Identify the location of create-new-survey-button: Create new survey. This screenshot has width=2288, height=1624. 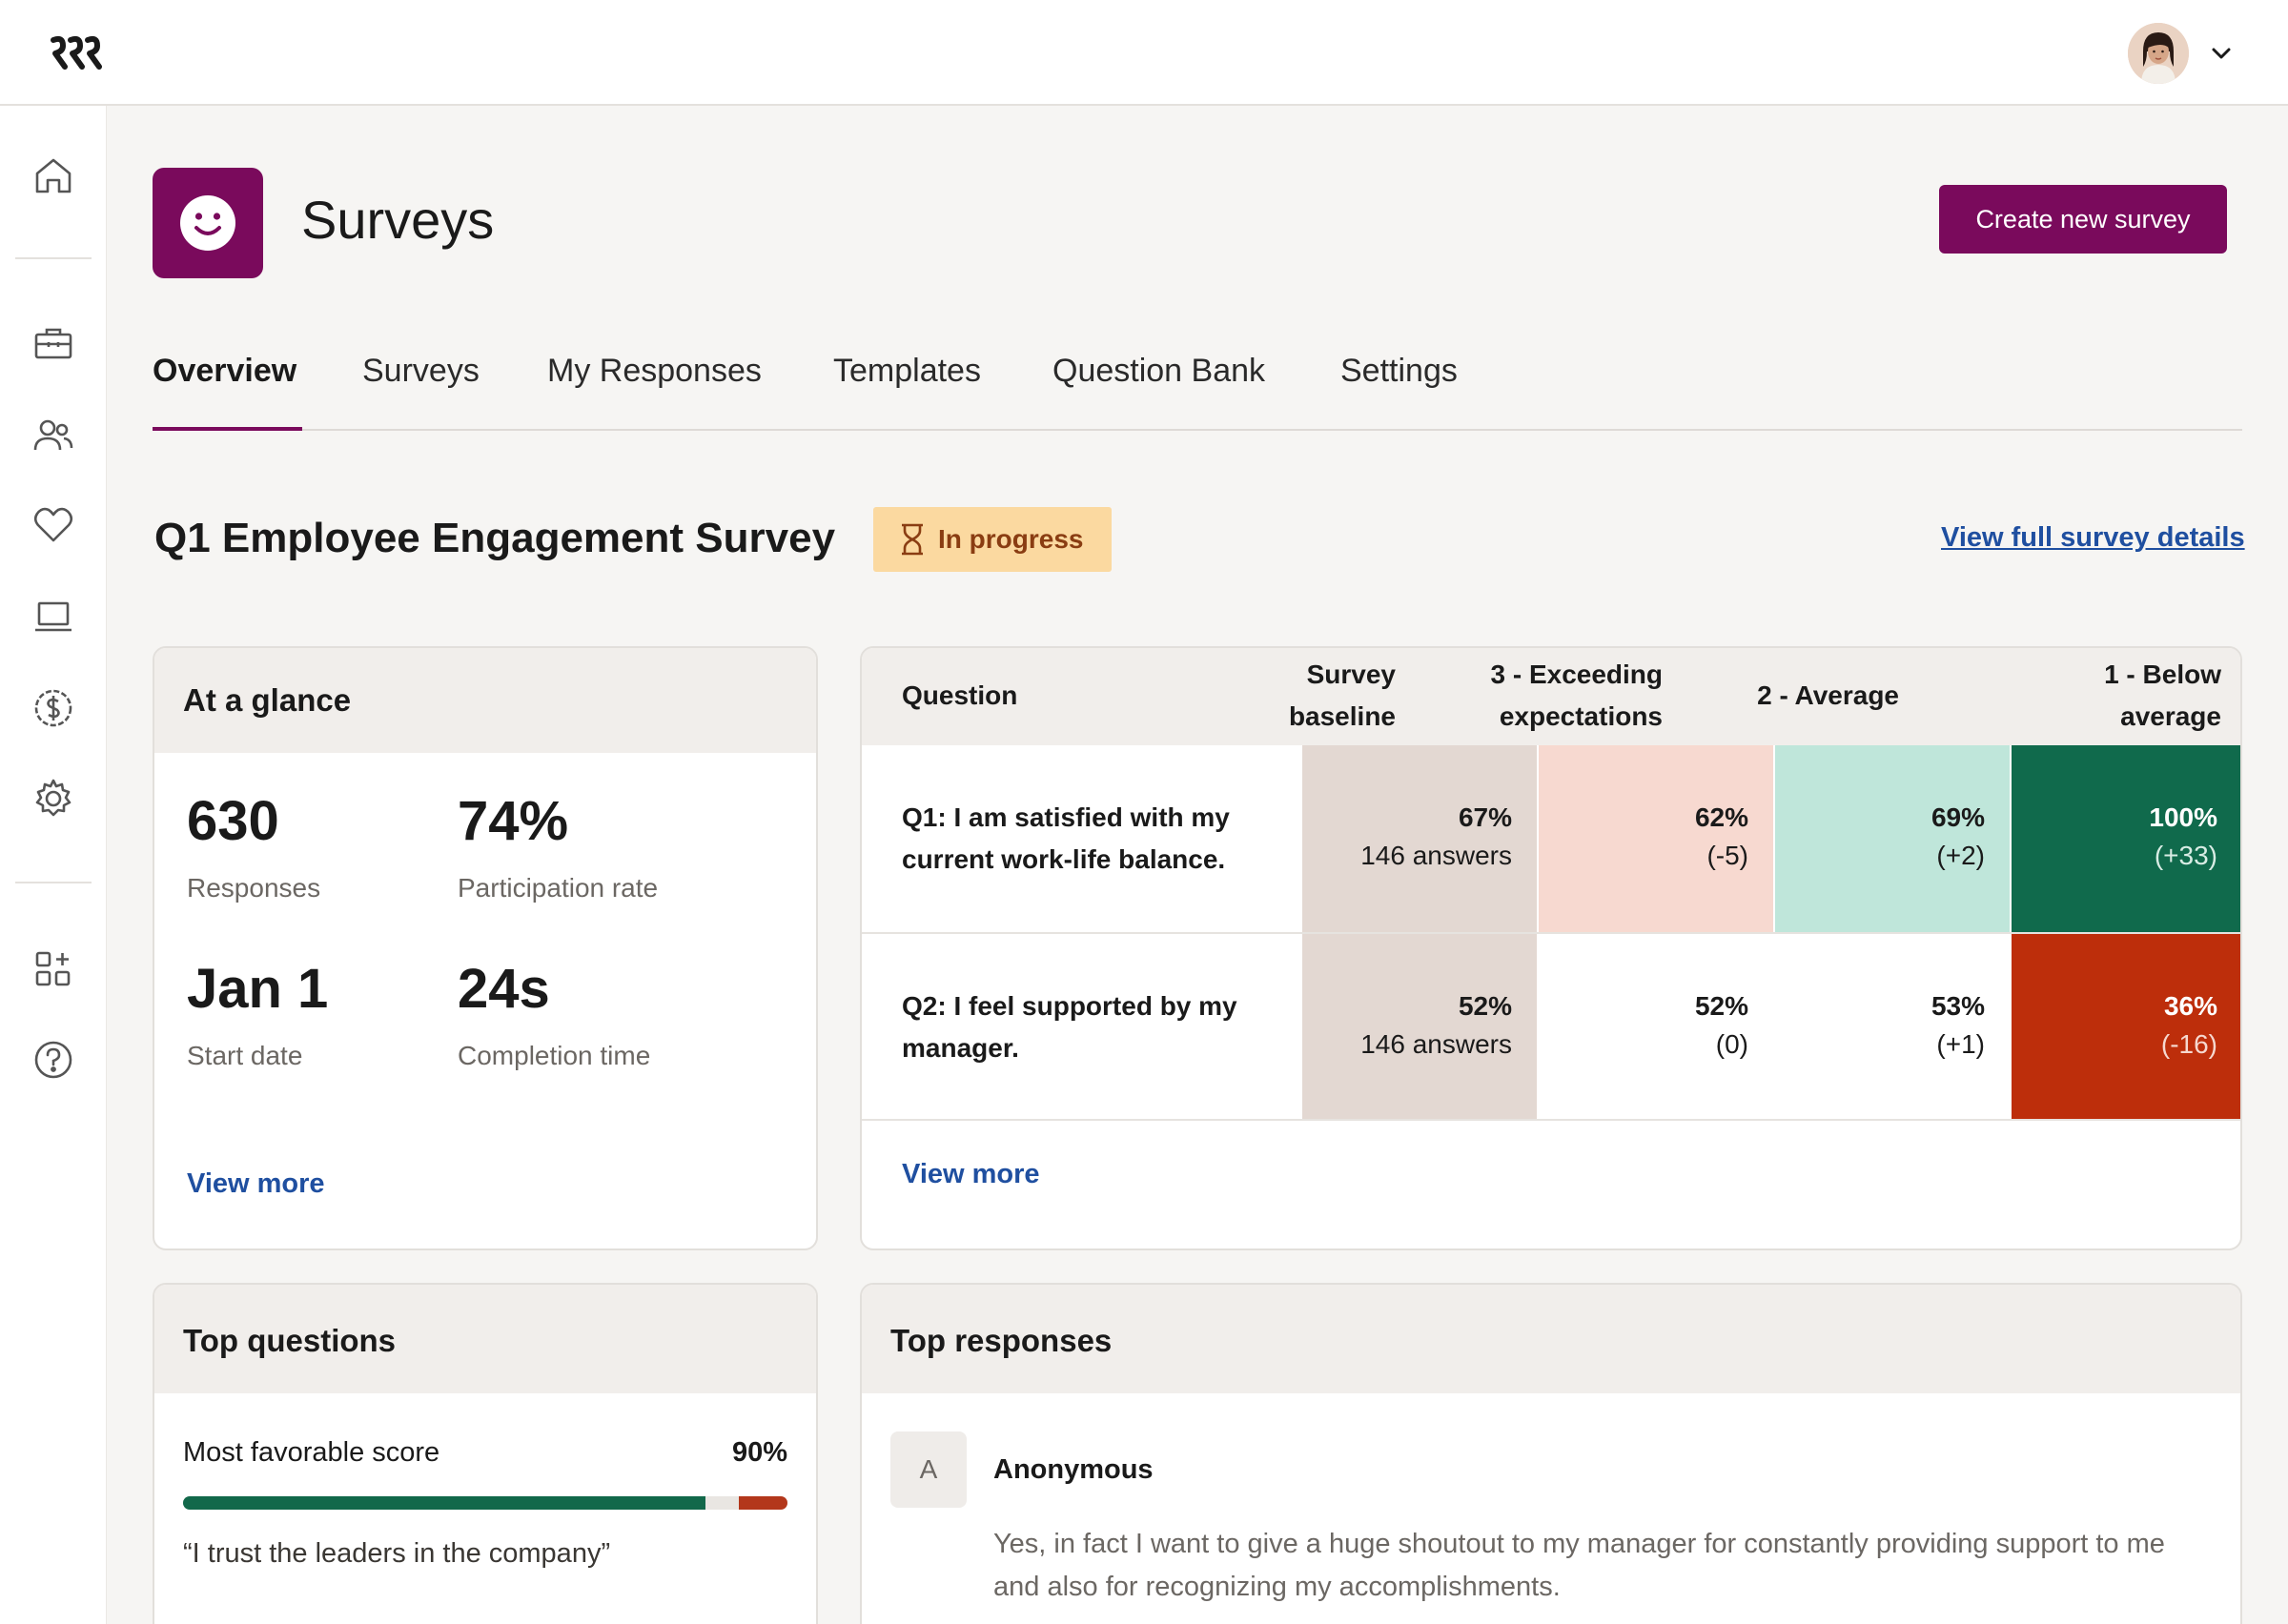
(2083, 219).